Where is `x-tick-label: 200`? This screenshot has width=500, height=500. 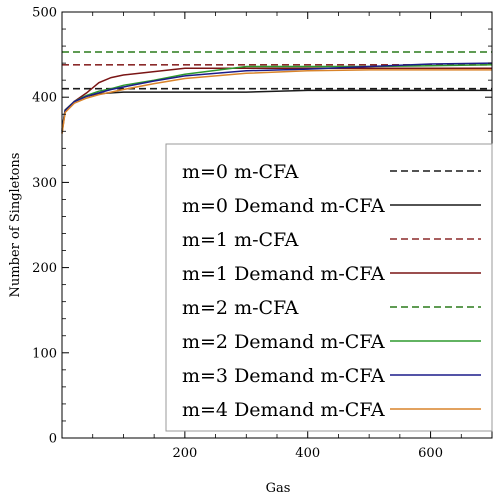
x-tick-label: 200 is located at coordinates (184, 453).